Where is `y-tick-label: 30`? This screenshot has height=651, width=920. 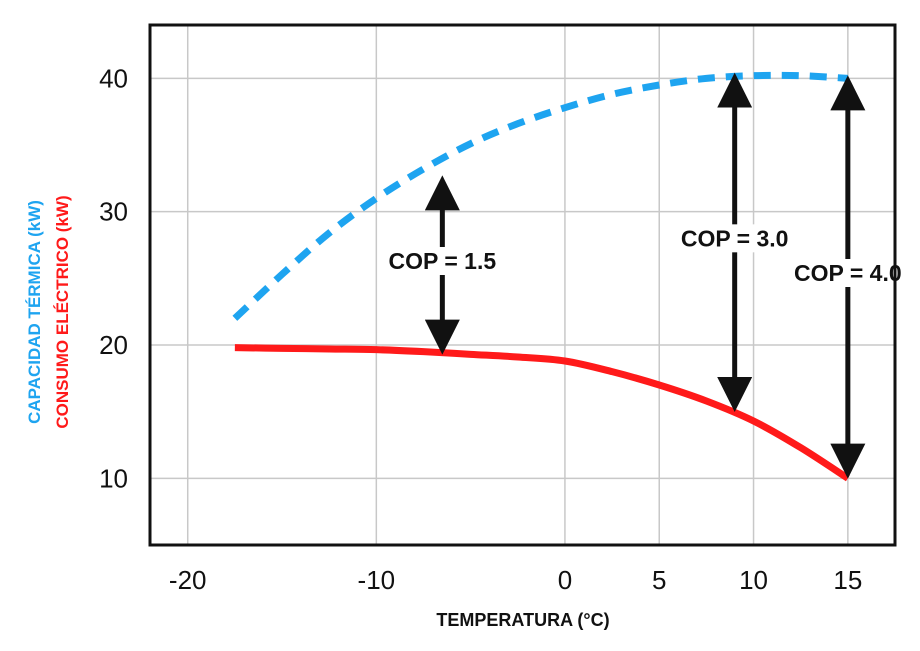 y-tick-label: 30 is located at coordinates (113, 212).